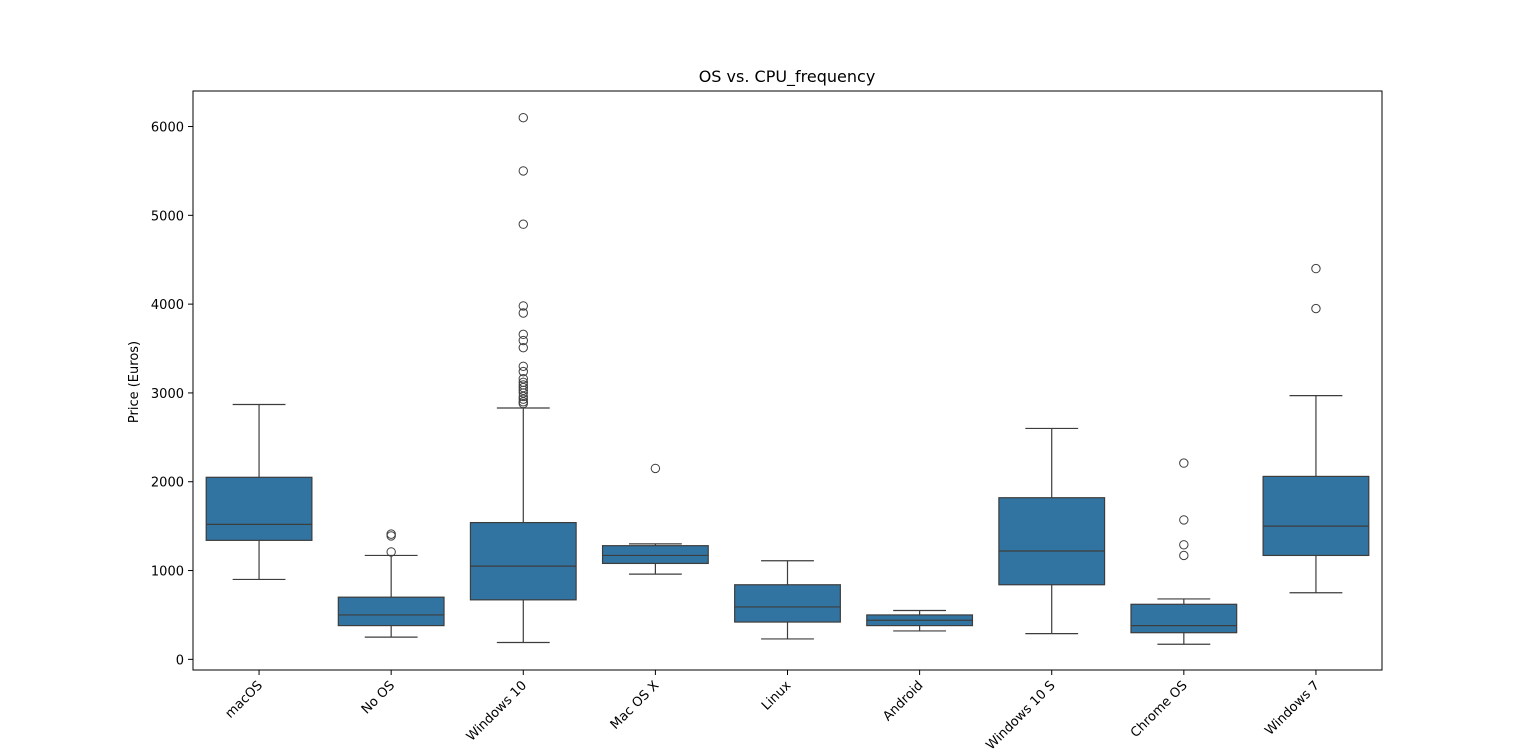 The height and width of the screenshot is (754, 1536). What do you see at coordinates (777, 696) in the screenshot?
I see `x-tick-label: Linux` at bounding box center [777, 696].